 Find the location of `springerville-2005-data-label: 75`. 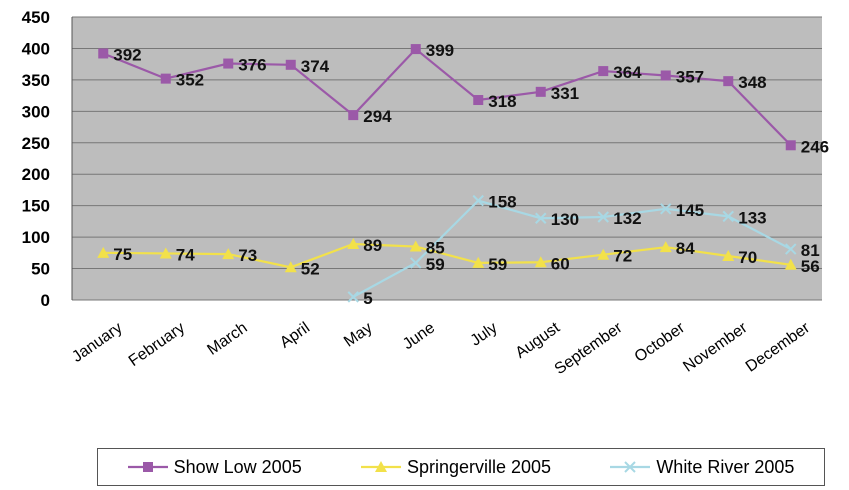

springerville-2005-data-label: 75 is located at coordinates (122, 254).